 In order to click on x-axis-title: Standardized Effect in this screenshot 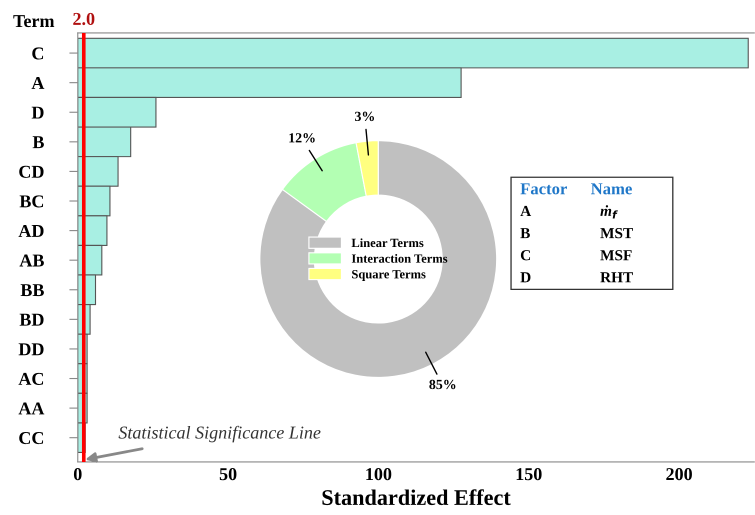, I will do `click(416, 497)`.